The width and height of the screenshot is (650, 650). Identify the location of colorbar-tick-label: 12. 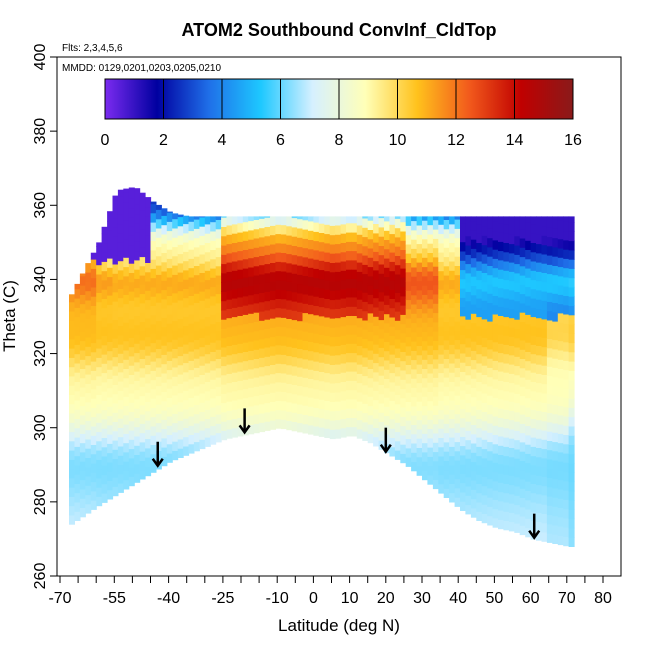
(456, 140).